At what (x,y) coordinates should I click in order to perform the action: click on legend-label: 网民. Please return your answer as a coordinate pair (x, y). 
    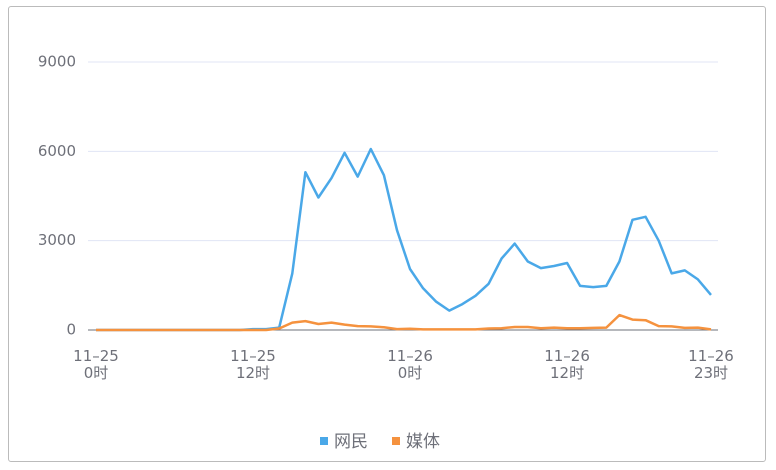
    Looking at the image, I should click on (351, 442).